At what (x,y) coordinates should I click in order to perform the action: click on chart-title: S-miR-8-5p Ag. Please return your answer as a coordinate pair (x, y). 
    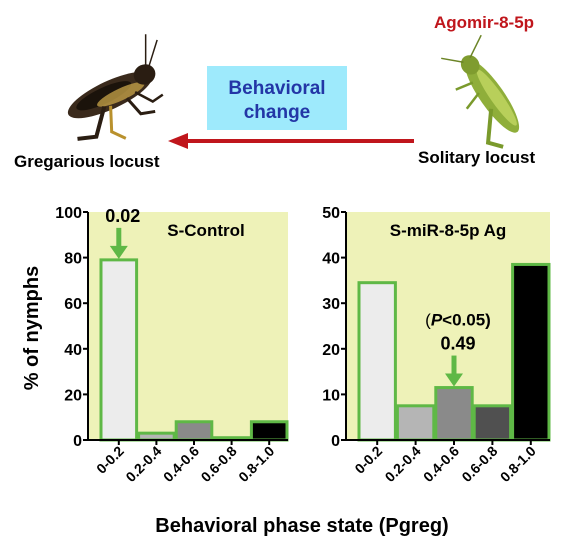
    Looking at the image, I should click on (448, 230).